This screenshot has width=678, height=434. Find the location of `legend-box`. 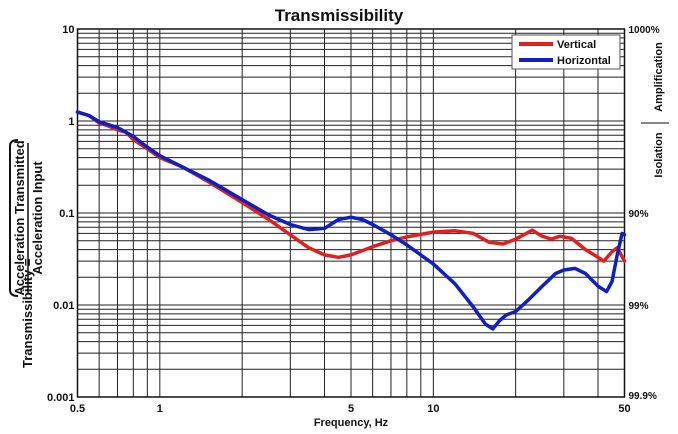

legend-box is located at coordinates (566, 52).